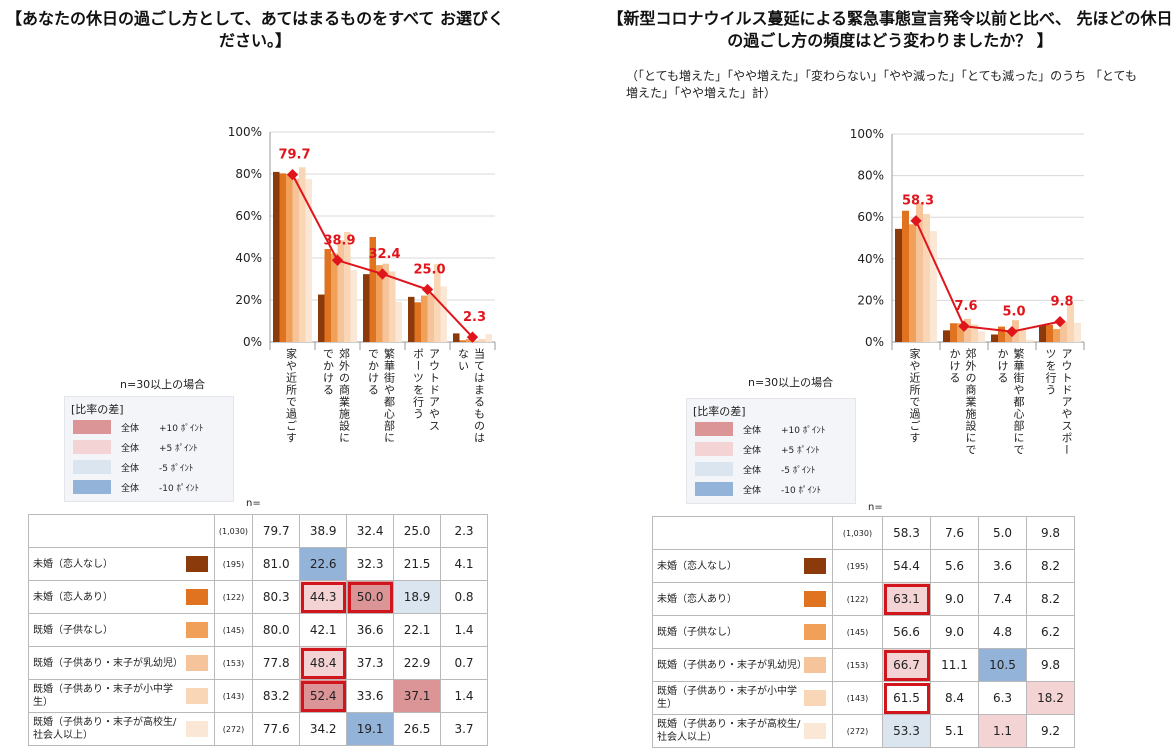  What do you see at coordinates (178, 449) in the screenshot?
I see `legend-value: +5 ﾎﾟｲﾝﾄ` at bounding box center [178, 449].